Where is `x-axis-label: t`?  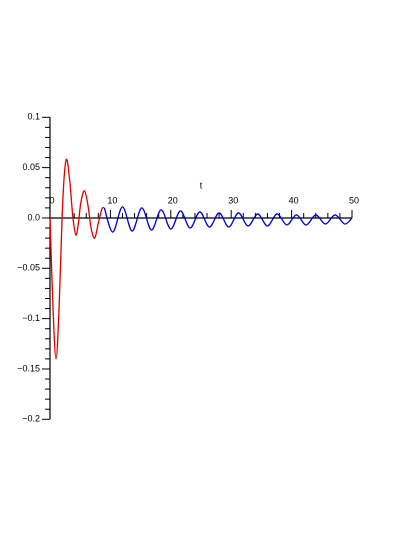 x-axis-label: t is located at coordinates (201, 185).